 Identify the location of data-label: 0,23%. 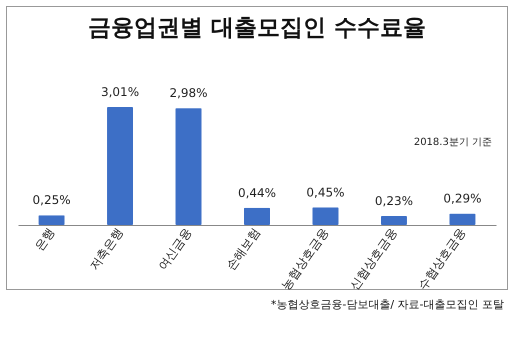
(394, 201).